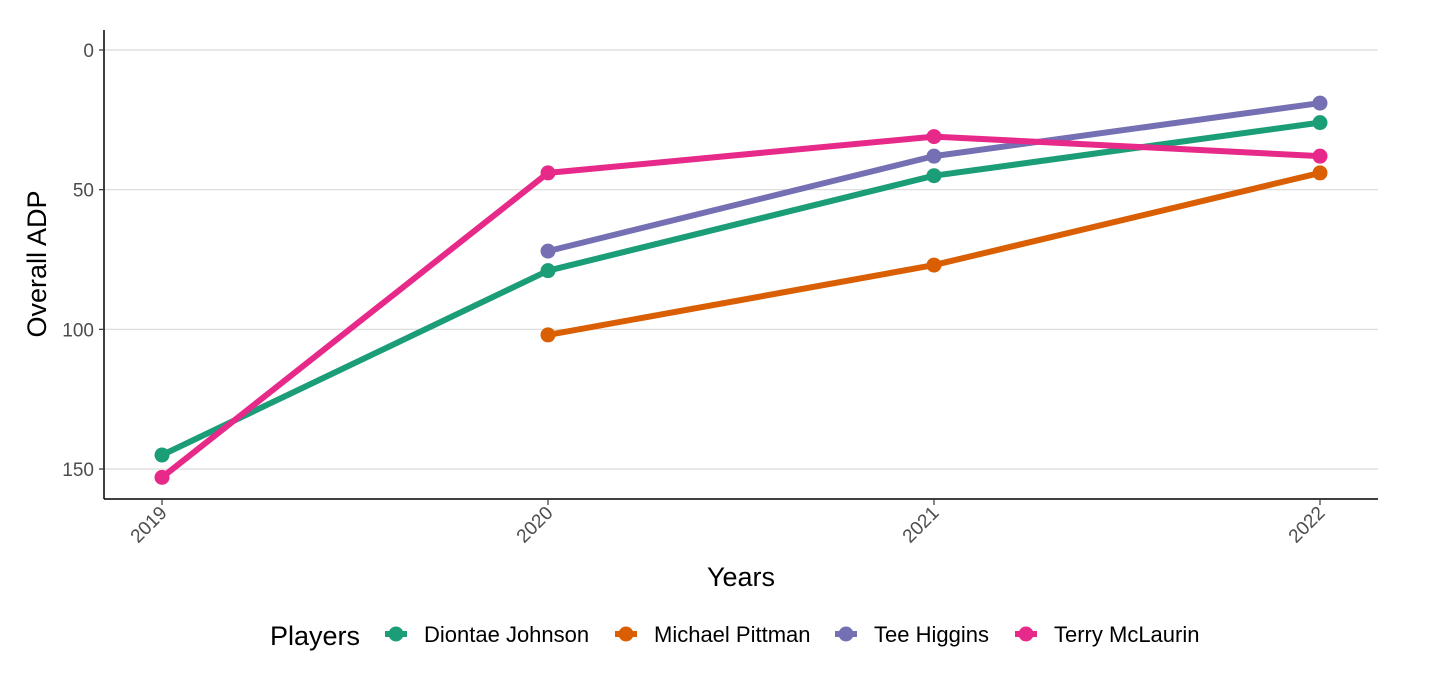 This screenshot has width=1433, height=697. Describe the element at coordinates (931, 634) in the screenshot. I see `legend-label: Tee Higgins` at that location.